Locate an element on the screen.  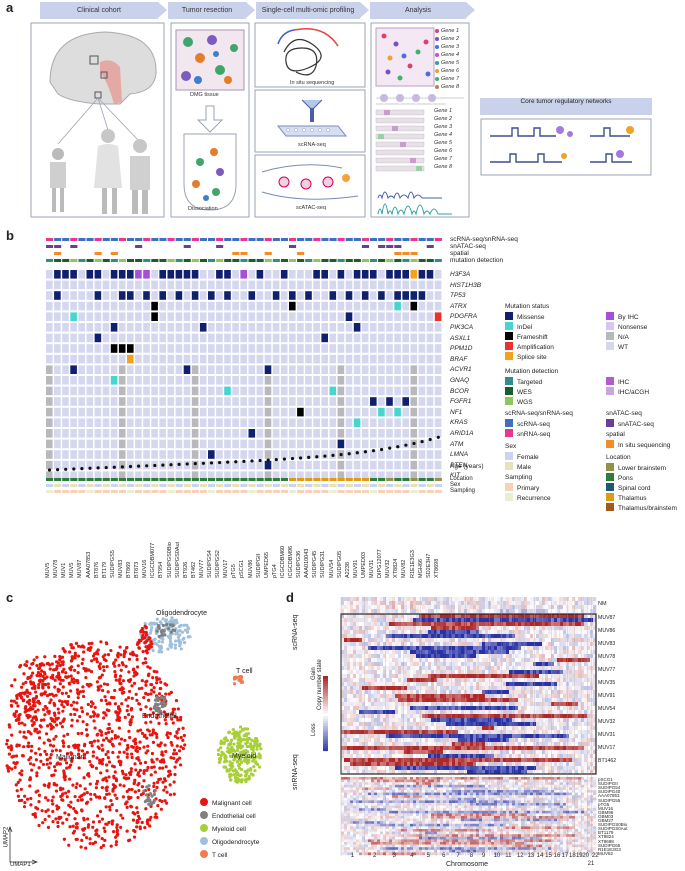
track-mutdetect-label: mutation detection is located at coordinates (477, 260).